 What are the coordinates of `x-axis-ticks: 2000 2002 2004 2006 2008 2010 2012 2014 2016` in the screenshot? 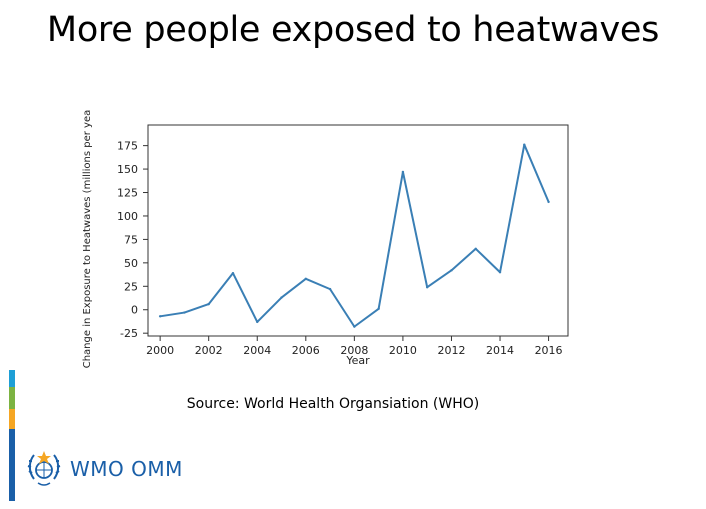 It's located at (354, 346).